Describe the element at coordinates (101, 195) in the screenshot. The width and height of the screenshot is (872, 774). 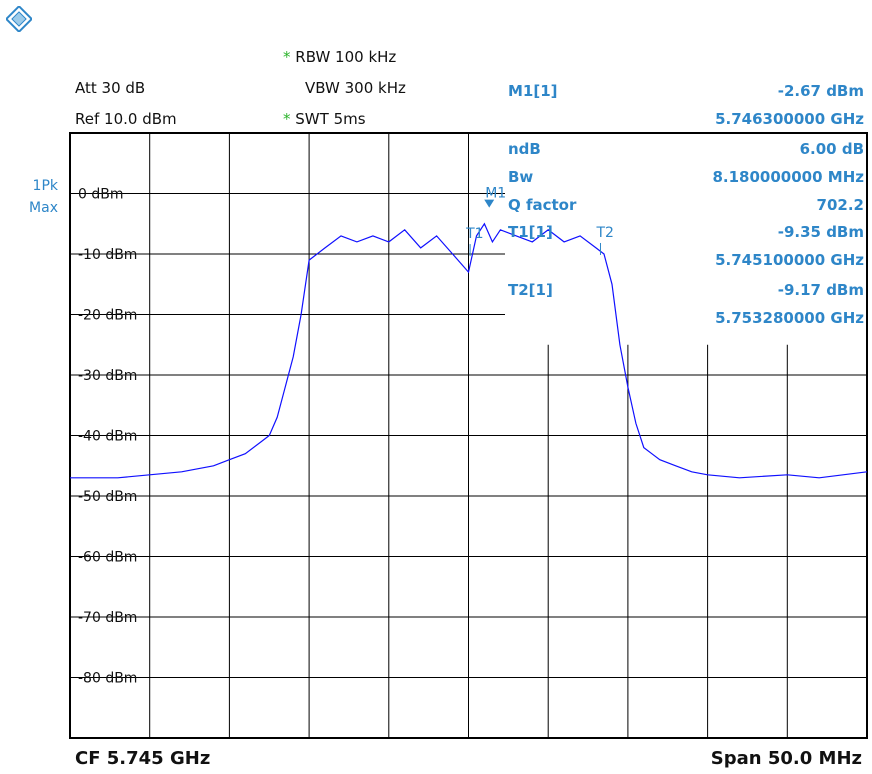
I see `y-tick-label: 0 dBm` at that location.